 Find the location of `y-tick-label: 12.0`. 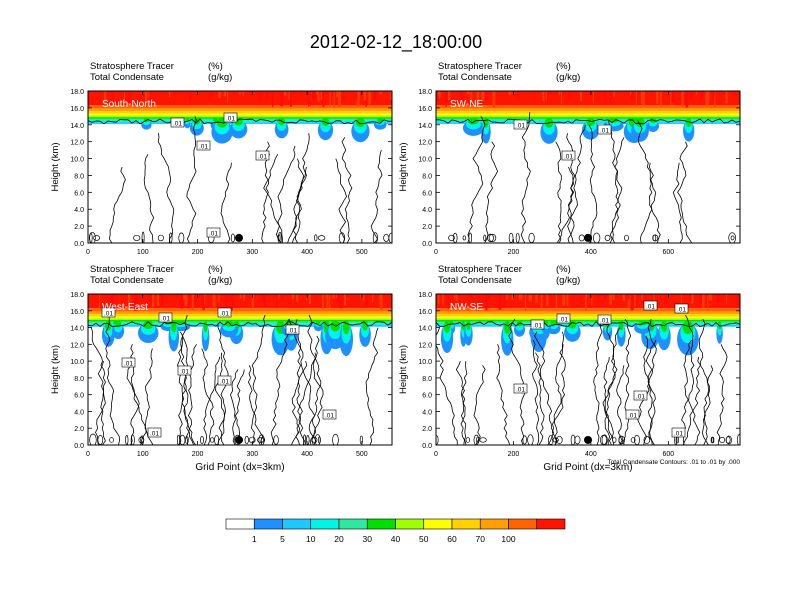

y-tick-label: 12.0 is located at coordinates (77, 143).